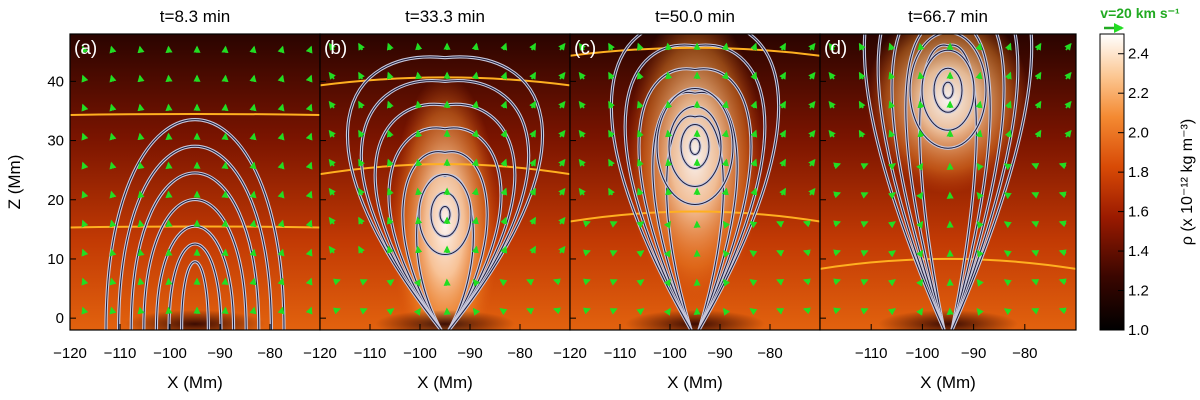  Describe the element at coordinates (1112, 182) in the screenshot. I see `colorbar-fill` at that location.